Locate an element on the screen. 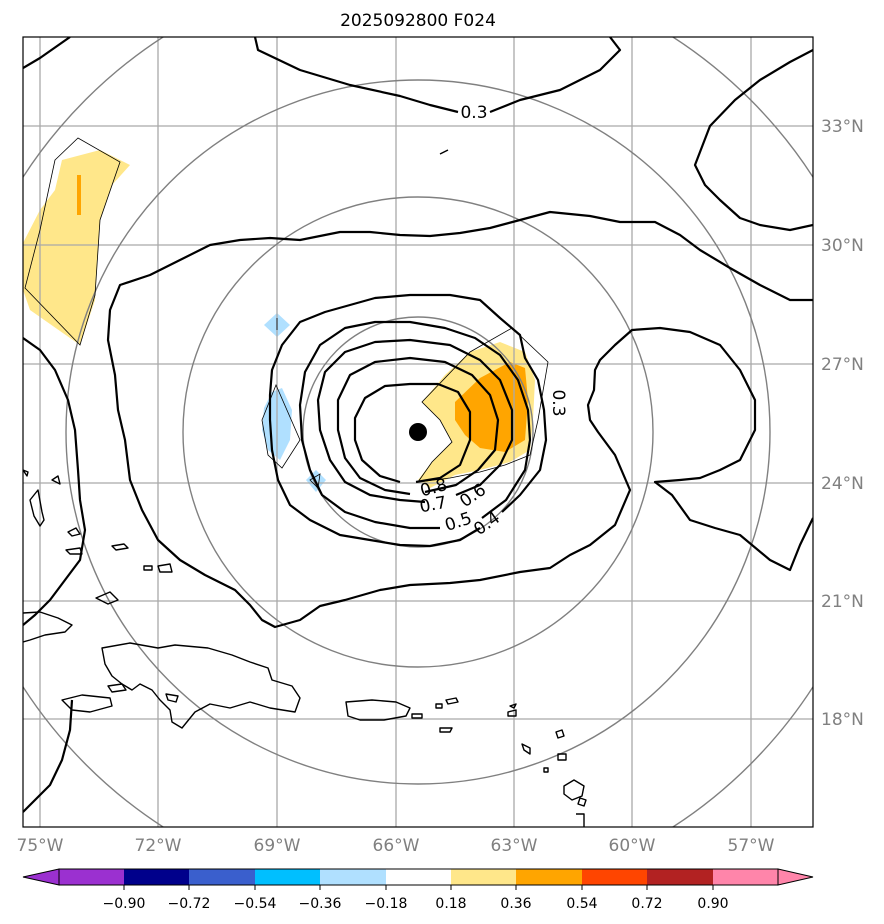  contour-03-northeast is located at coordinates (753, 140).